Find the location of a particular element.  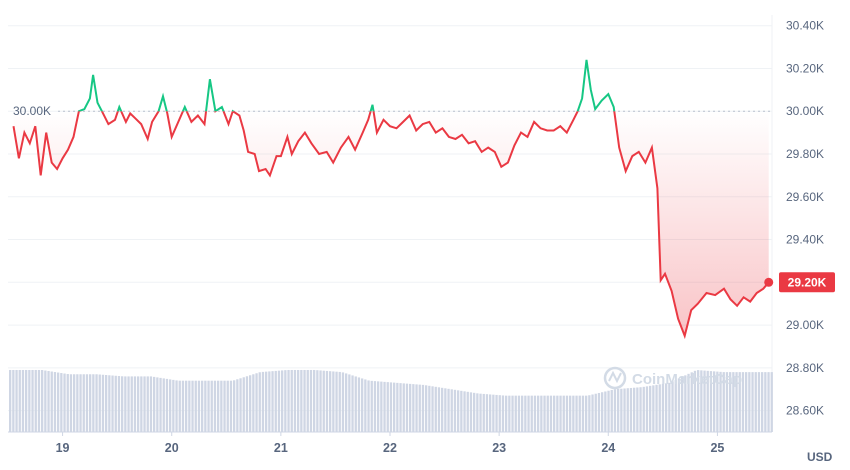

y-tick-label: 30.00K is located at coordinates (805, 111).